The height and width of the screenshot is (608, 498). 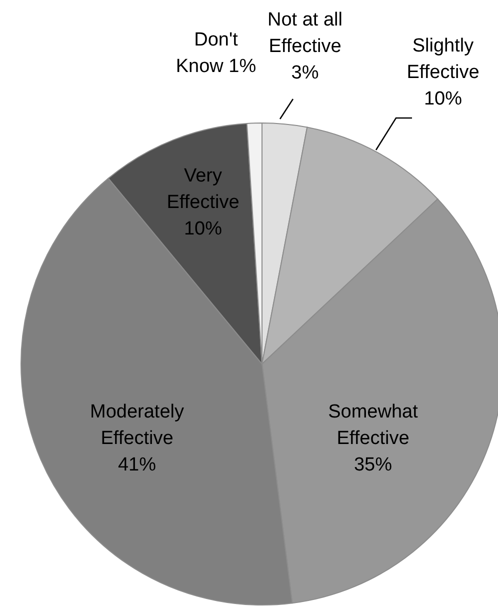 What do you see at coordinates (216, 53) in the screenshot?
I see `slice-label: Don't Know 1%` at bounding box center [216, 53].